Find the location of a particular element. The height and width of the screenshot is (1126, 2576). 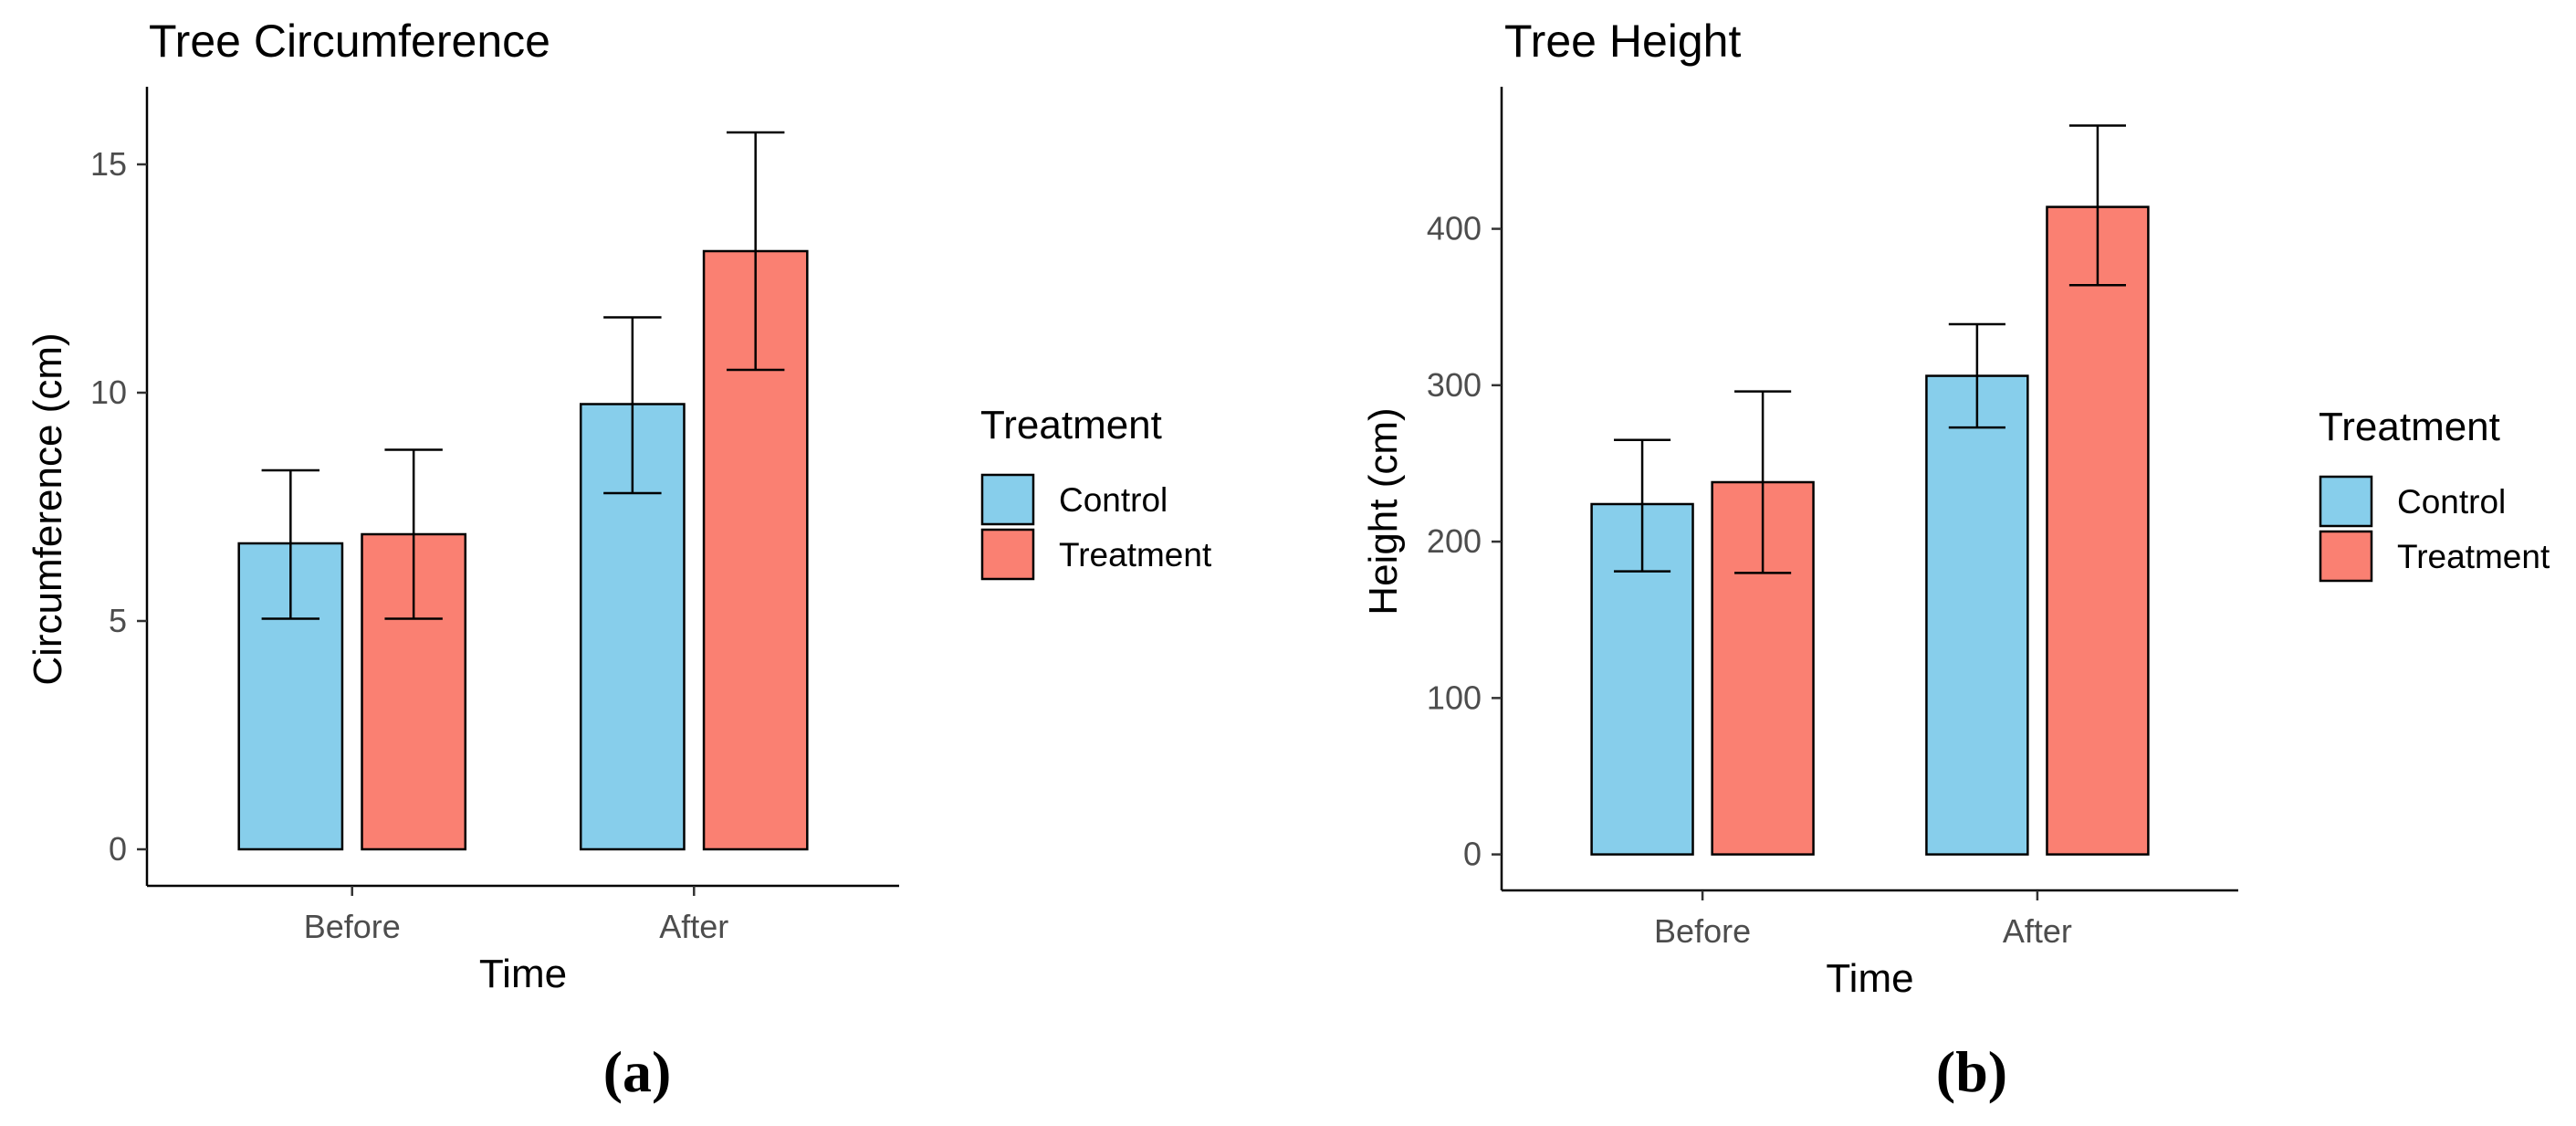

y-tick-label: 15 is located at coordinates (109, 164).